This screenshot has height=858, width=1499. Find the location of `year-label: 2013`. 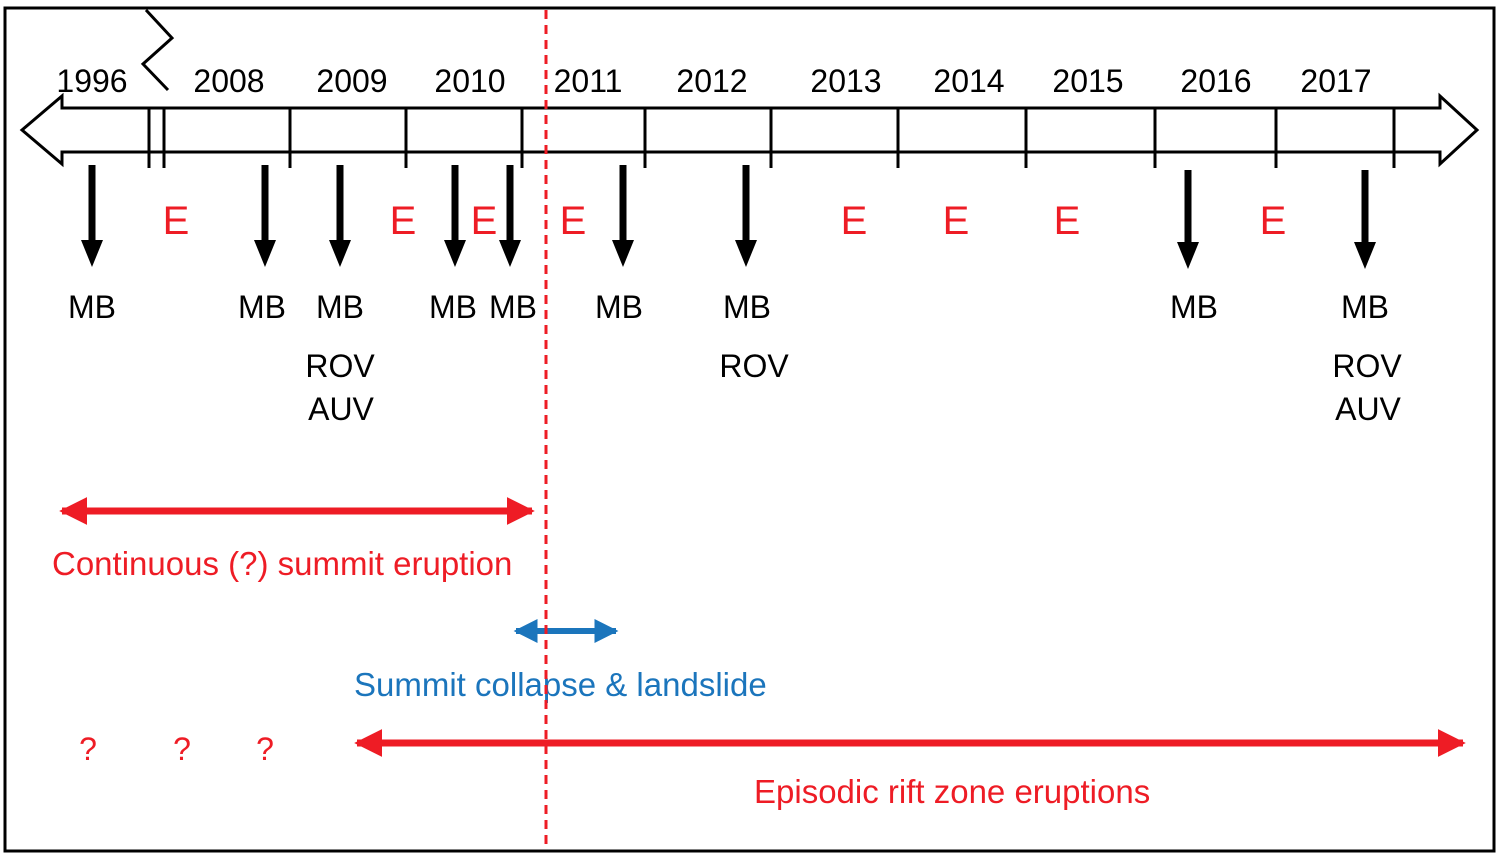

year-label: 2013 is located at coordinates (845, 81).